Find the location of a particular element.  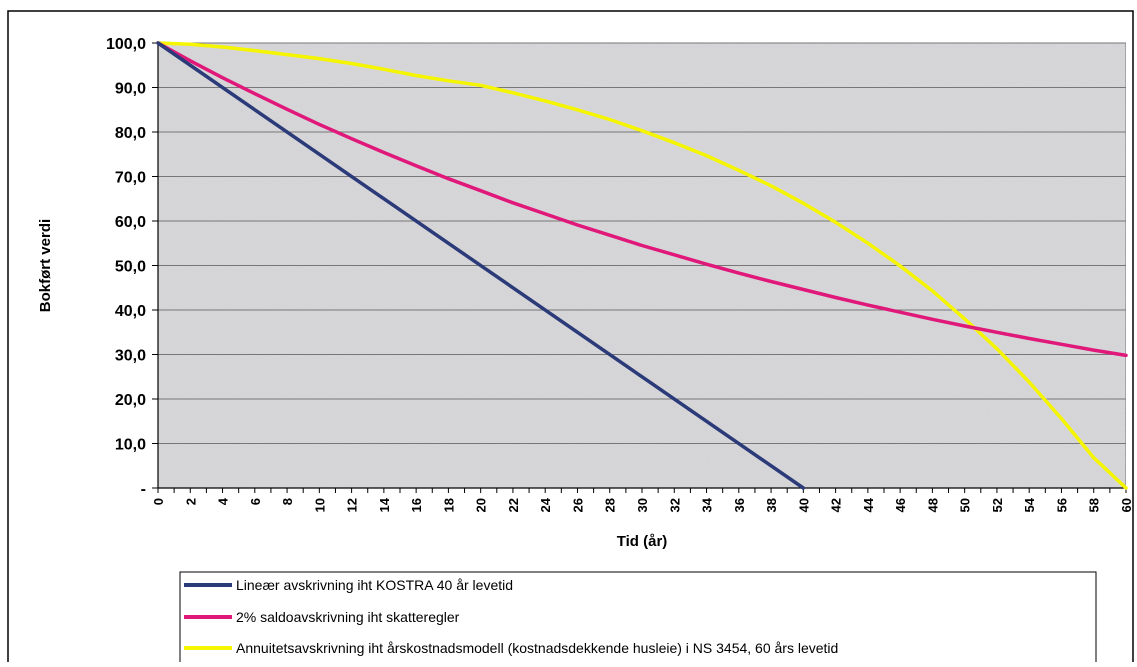

x-tick-label: 52 is located at coordinates (997, 505).